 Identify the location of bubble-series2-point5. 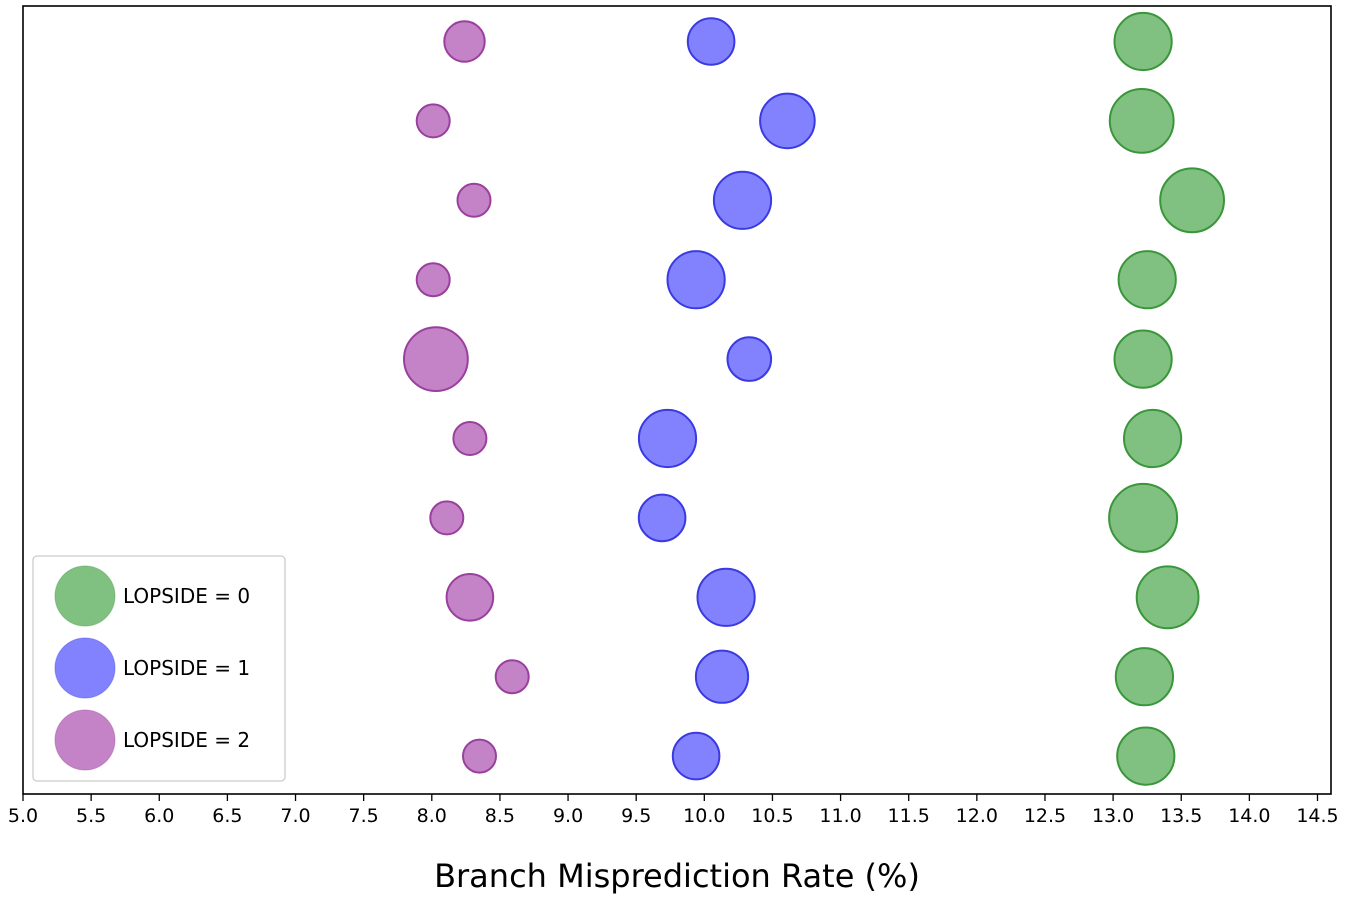
(470, 438).